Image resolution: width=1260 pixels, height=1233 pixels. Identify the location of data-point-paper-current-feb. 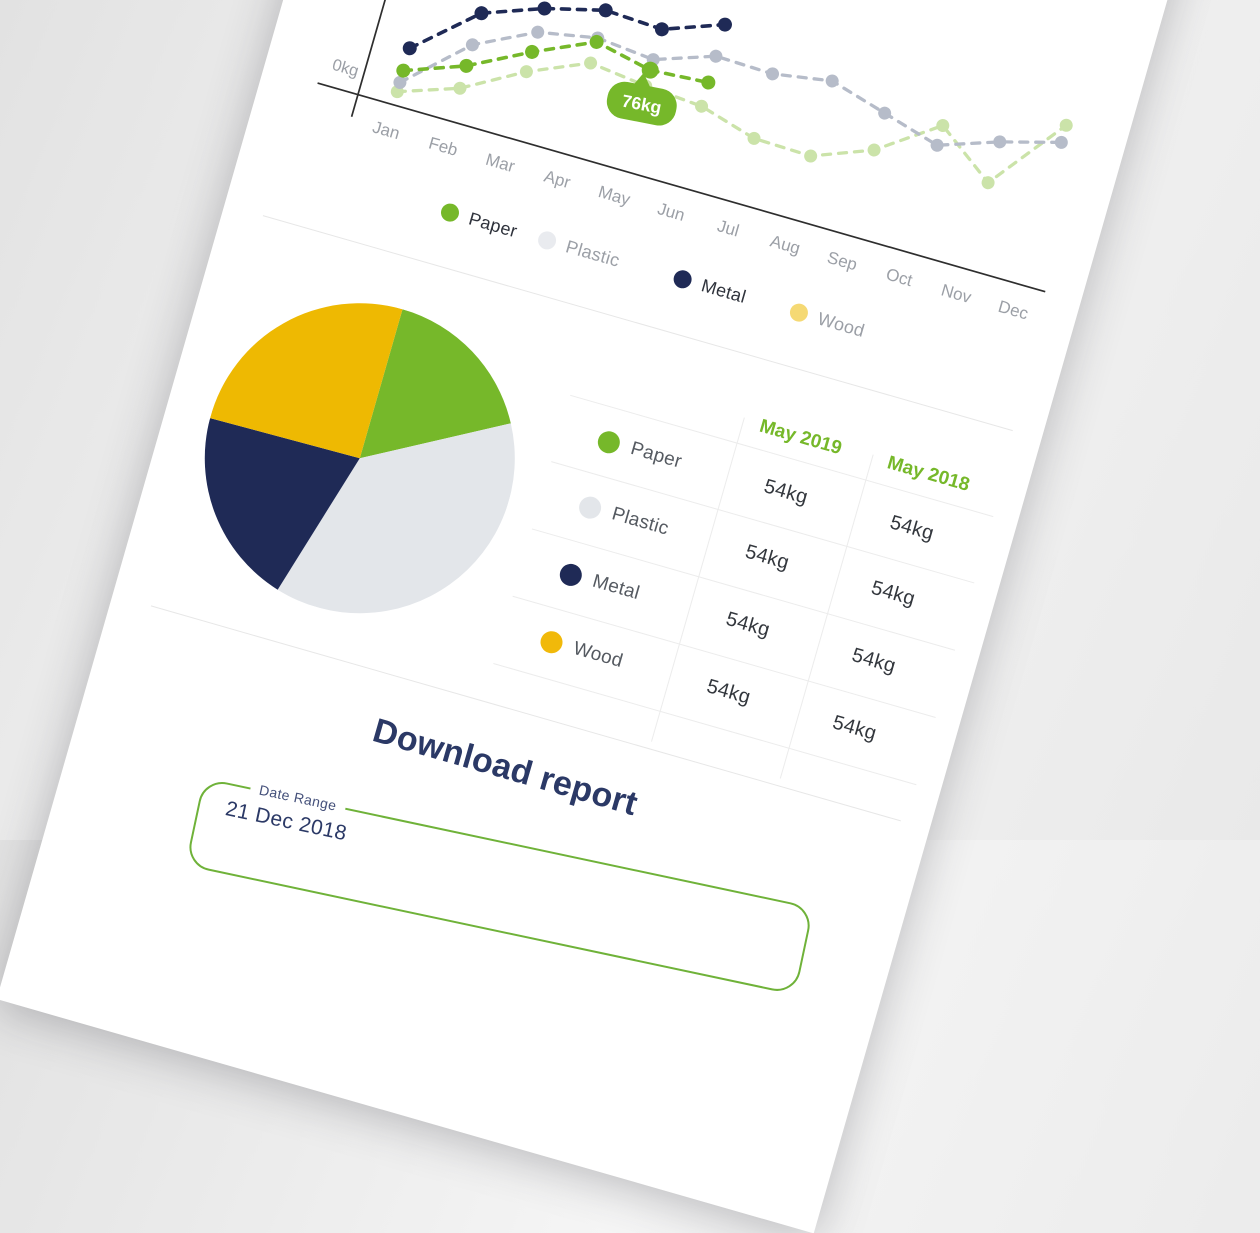
(466, 65).